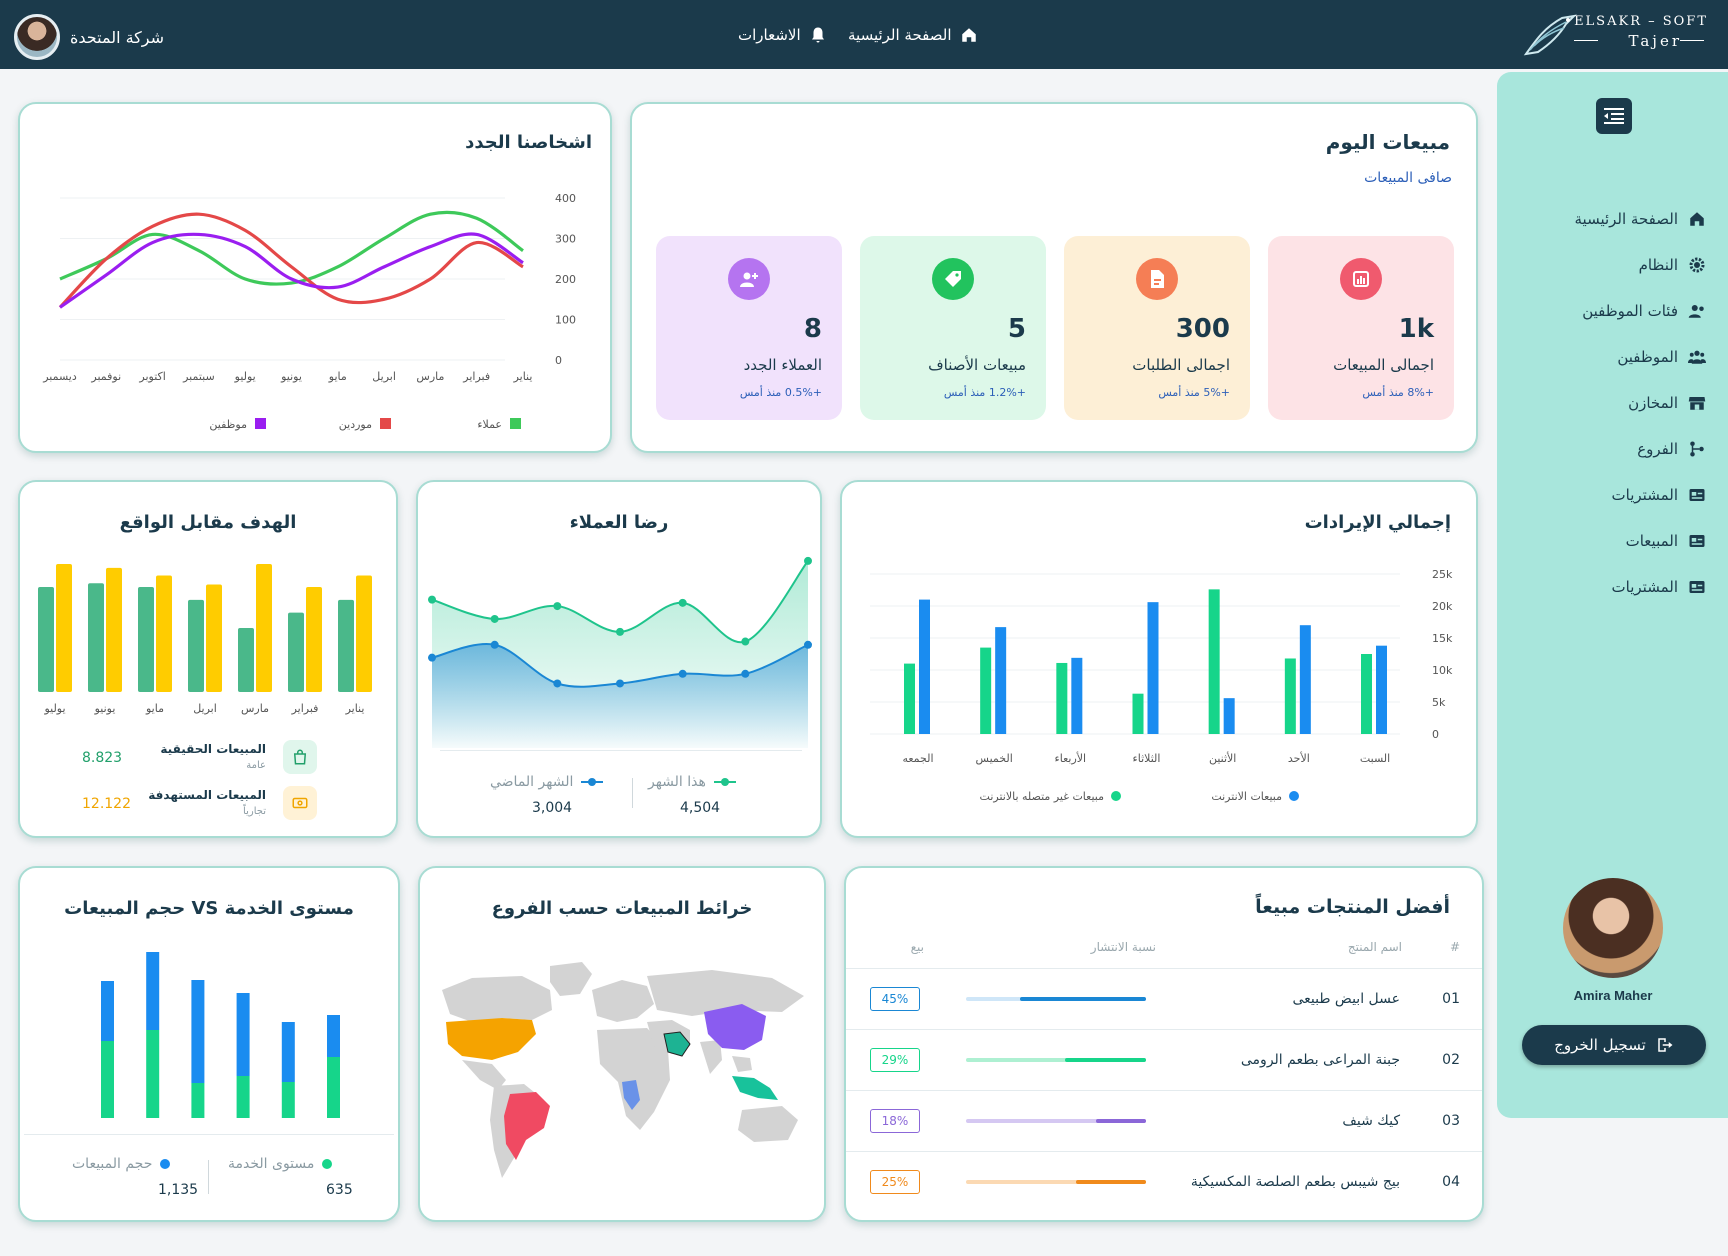 The height and width of the screenshot is (1256, 1728). I want to click on sidebar-item-7: المشتريات, so click(1659, 495).